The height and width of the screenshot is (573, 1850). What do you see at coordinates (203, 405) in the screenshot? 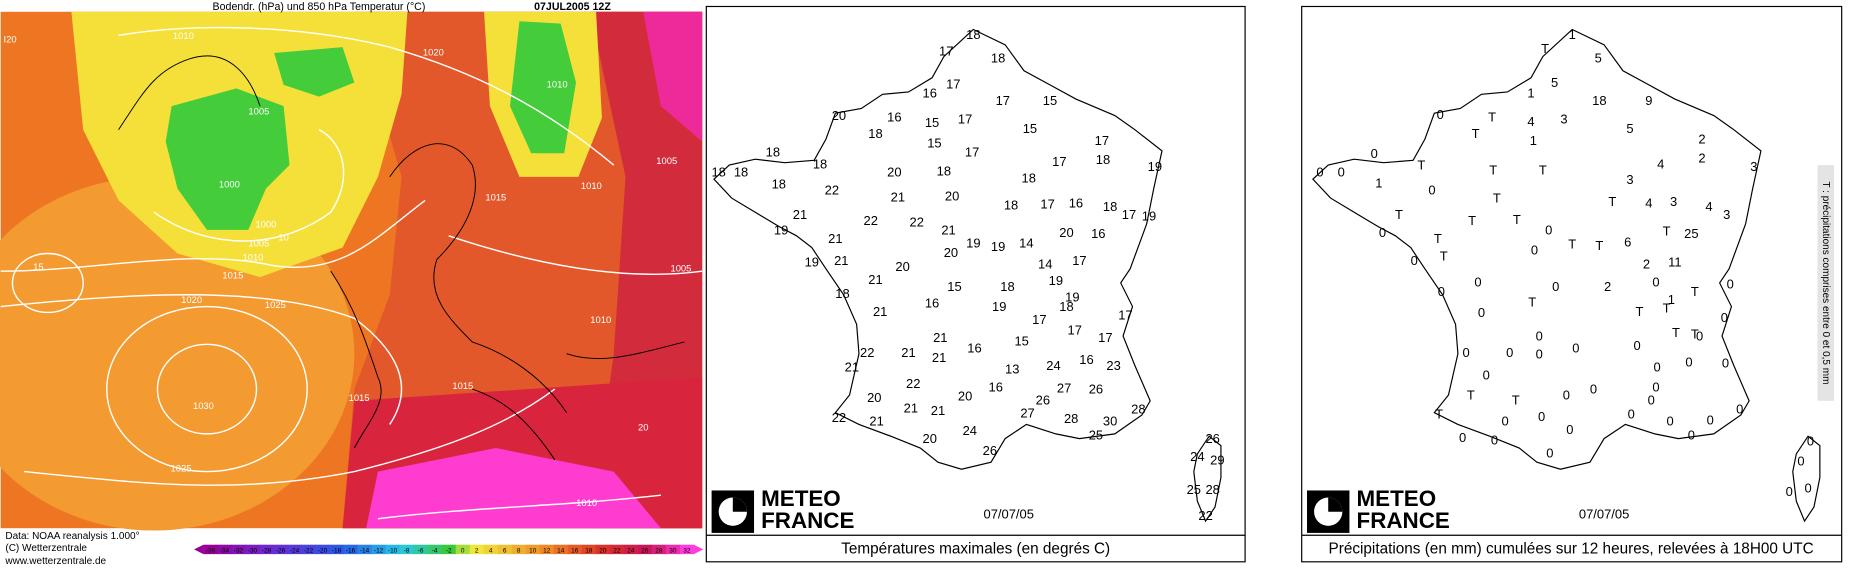
I see `isobar-label: 1030` at bounding box center [203, 405].